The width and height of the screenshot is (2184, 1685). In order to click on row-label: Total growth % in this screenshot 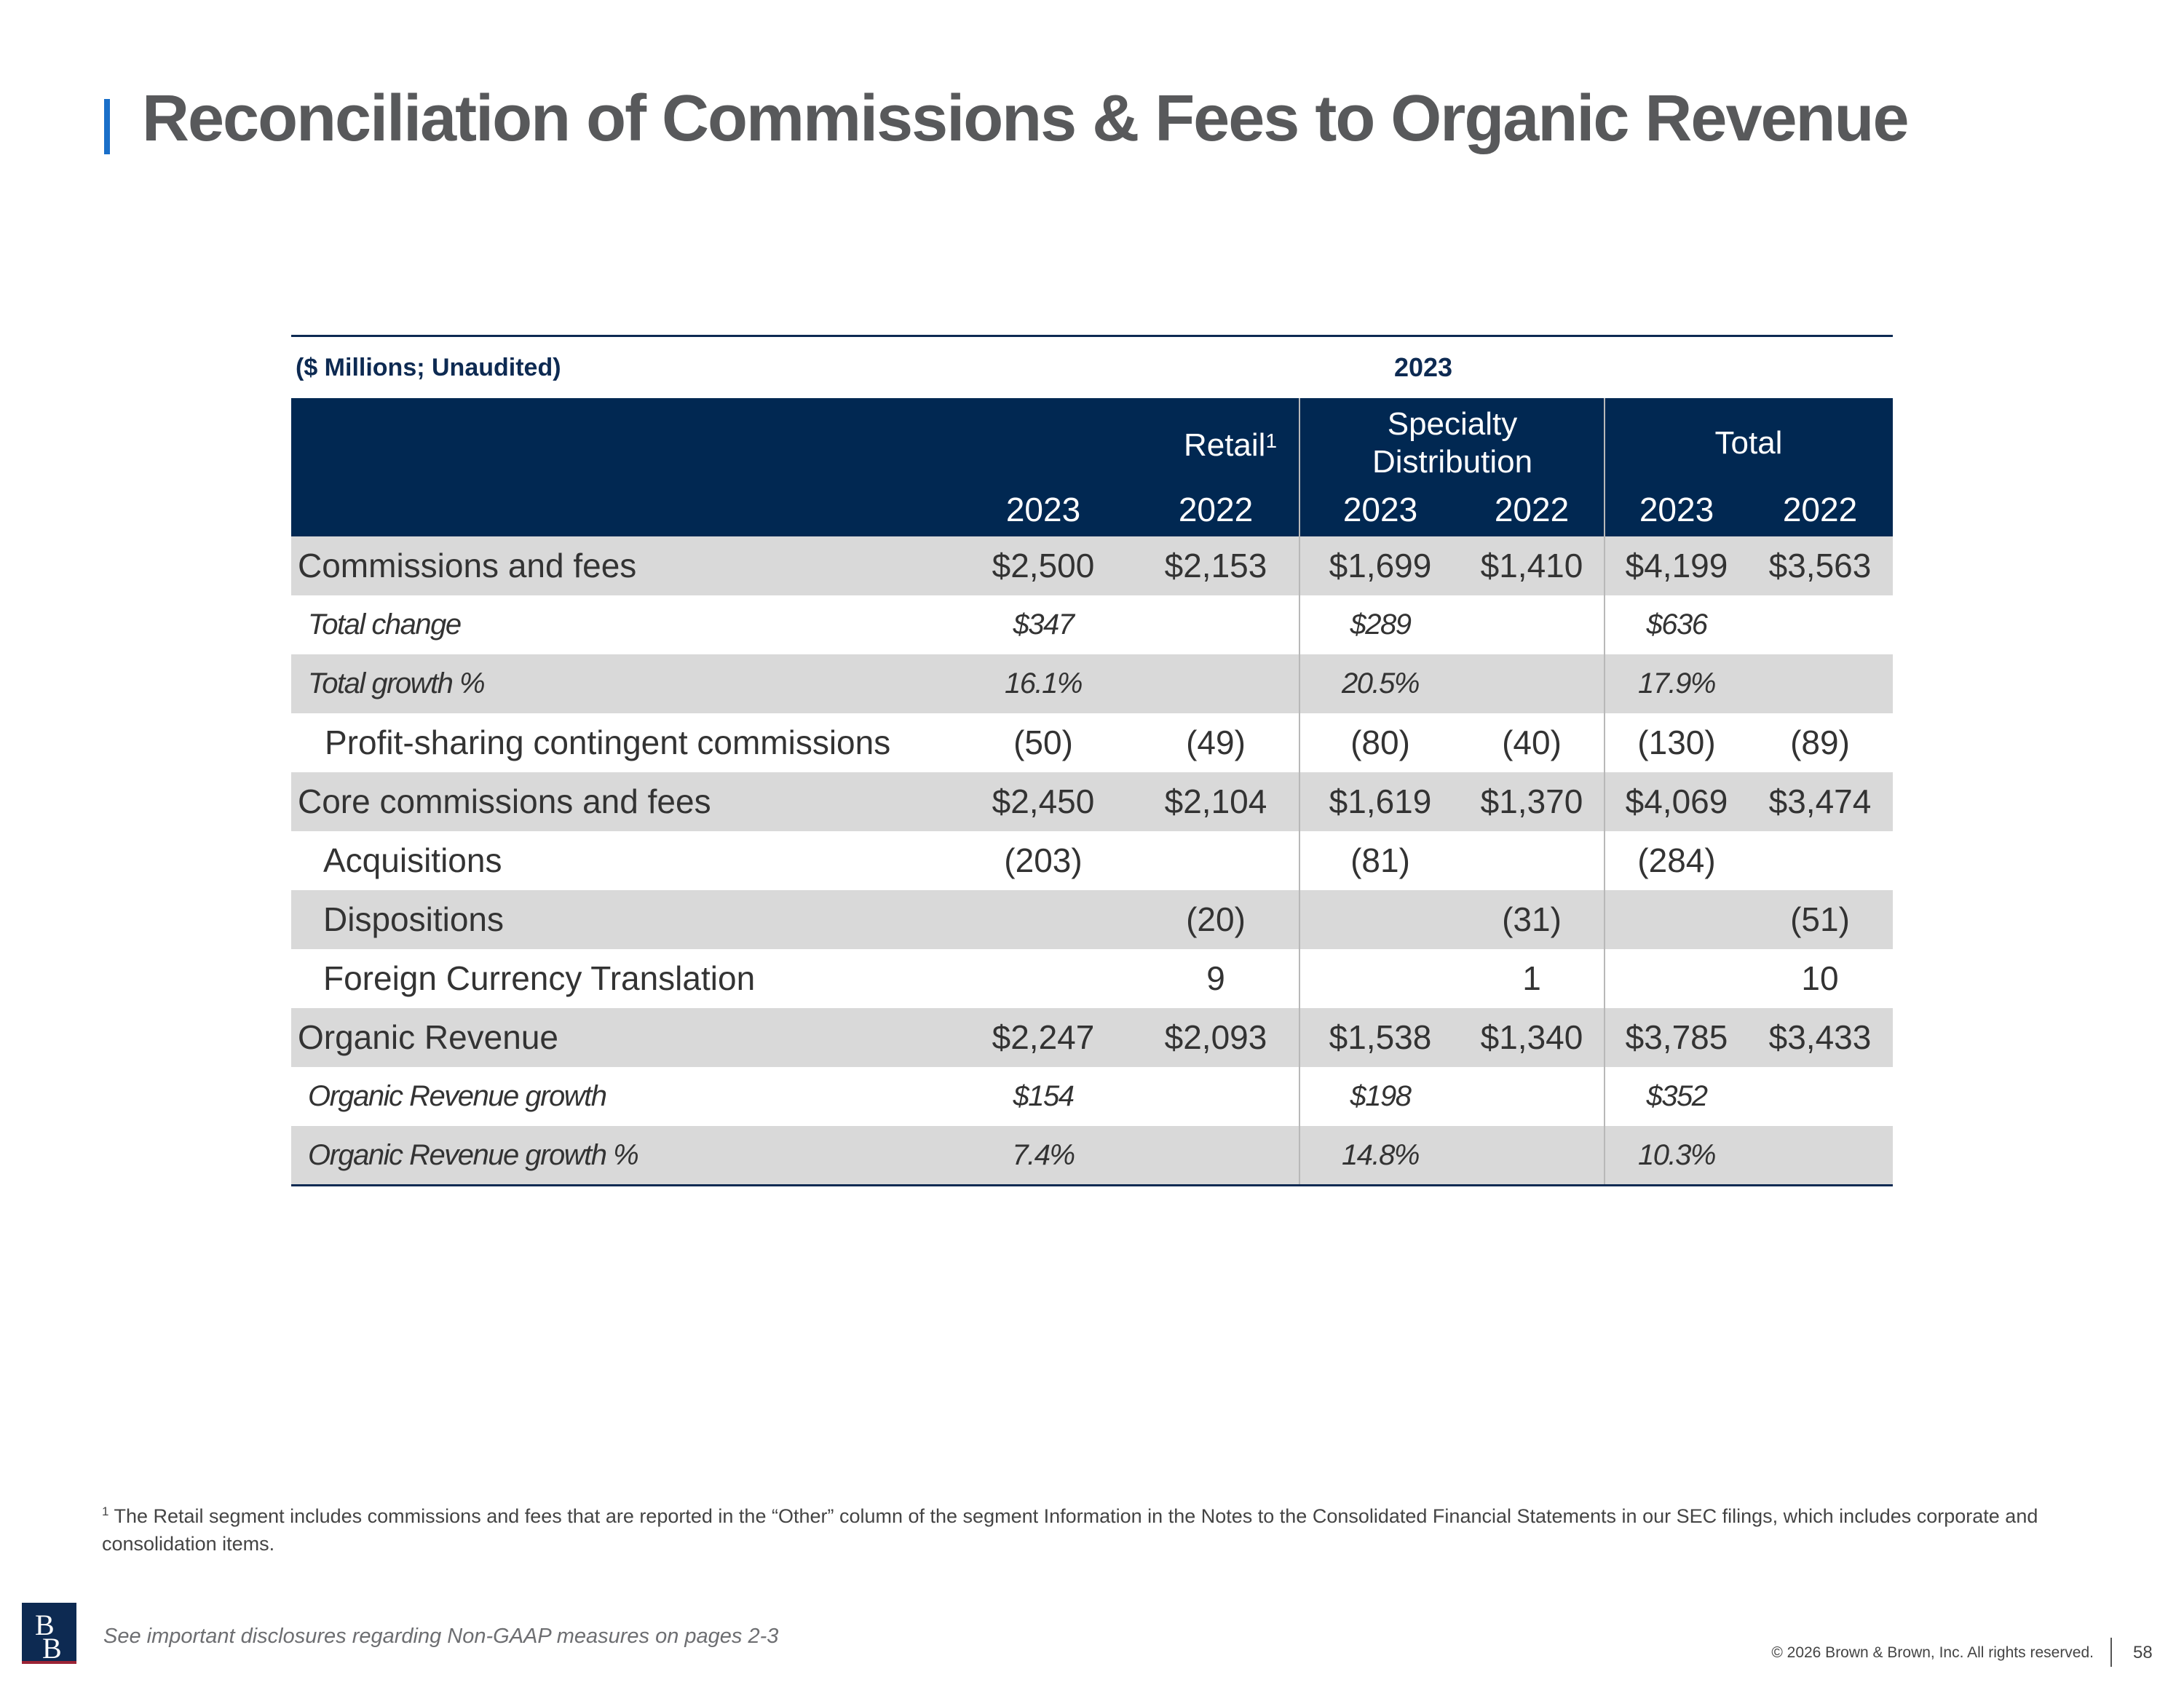, I will do `click(397, 683)`.